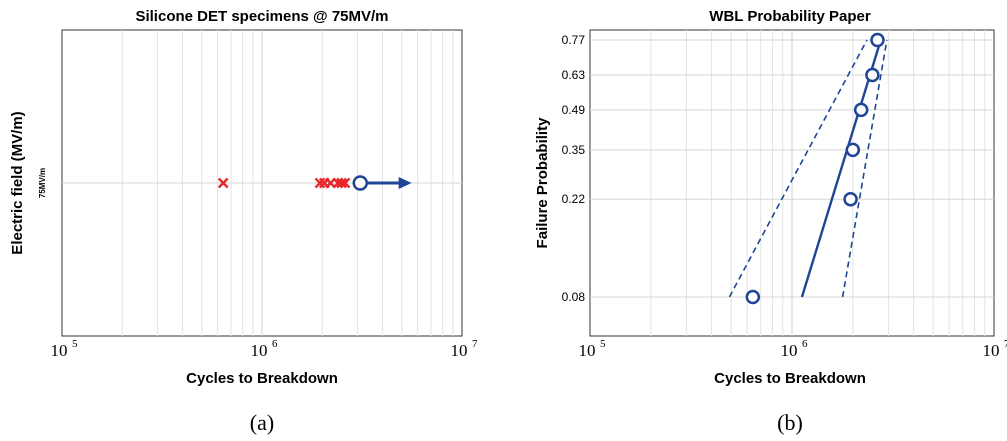 Image resolution: width=1007 pixels, height=441 pixels. What do you see at coordinates (574, 297) in the screenshot?
I see `y-tick-label: 0.08` at bounding box center [574, 297].